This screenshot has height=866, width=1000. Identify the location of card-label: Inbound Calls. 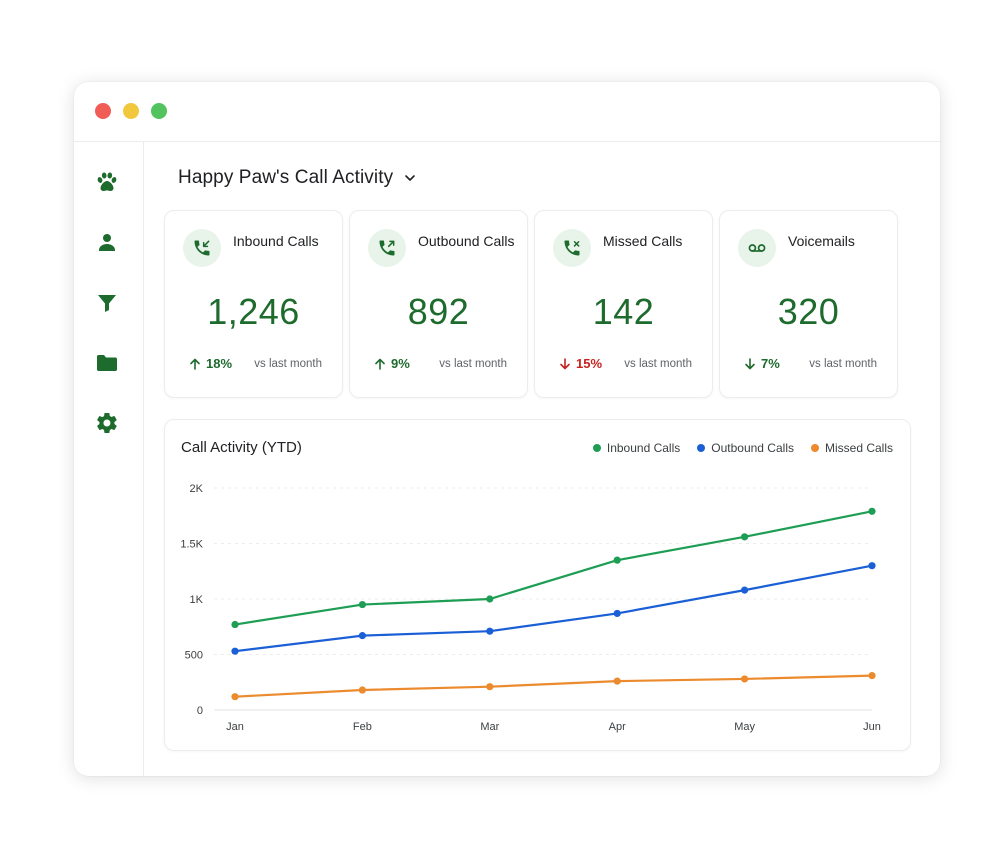
(276, 241).